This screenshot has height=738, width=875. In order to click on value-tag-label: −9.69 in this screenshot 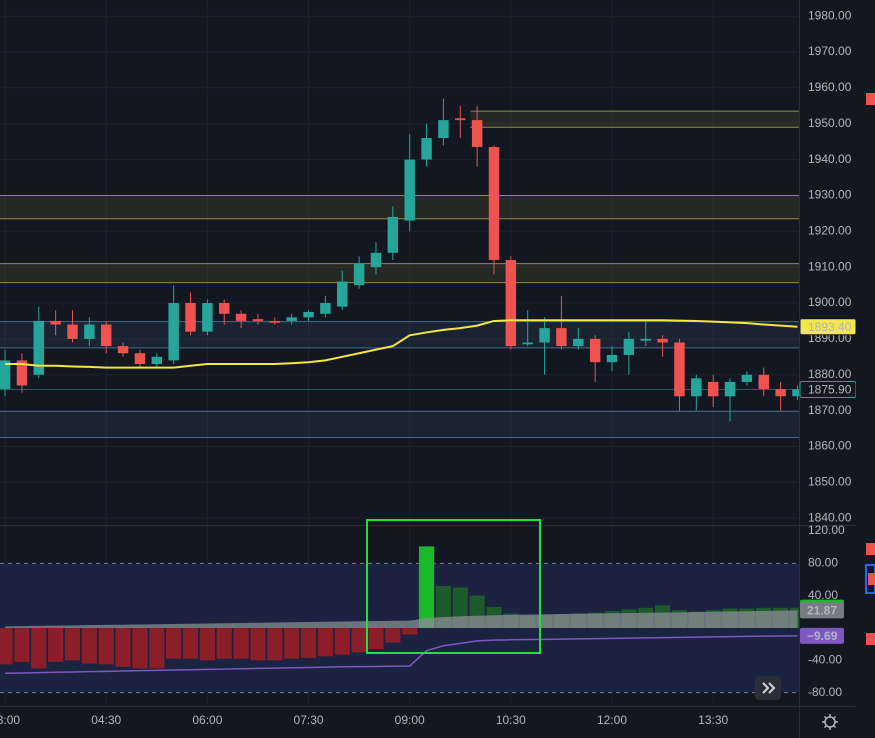, I will do `click(822, 636)`.